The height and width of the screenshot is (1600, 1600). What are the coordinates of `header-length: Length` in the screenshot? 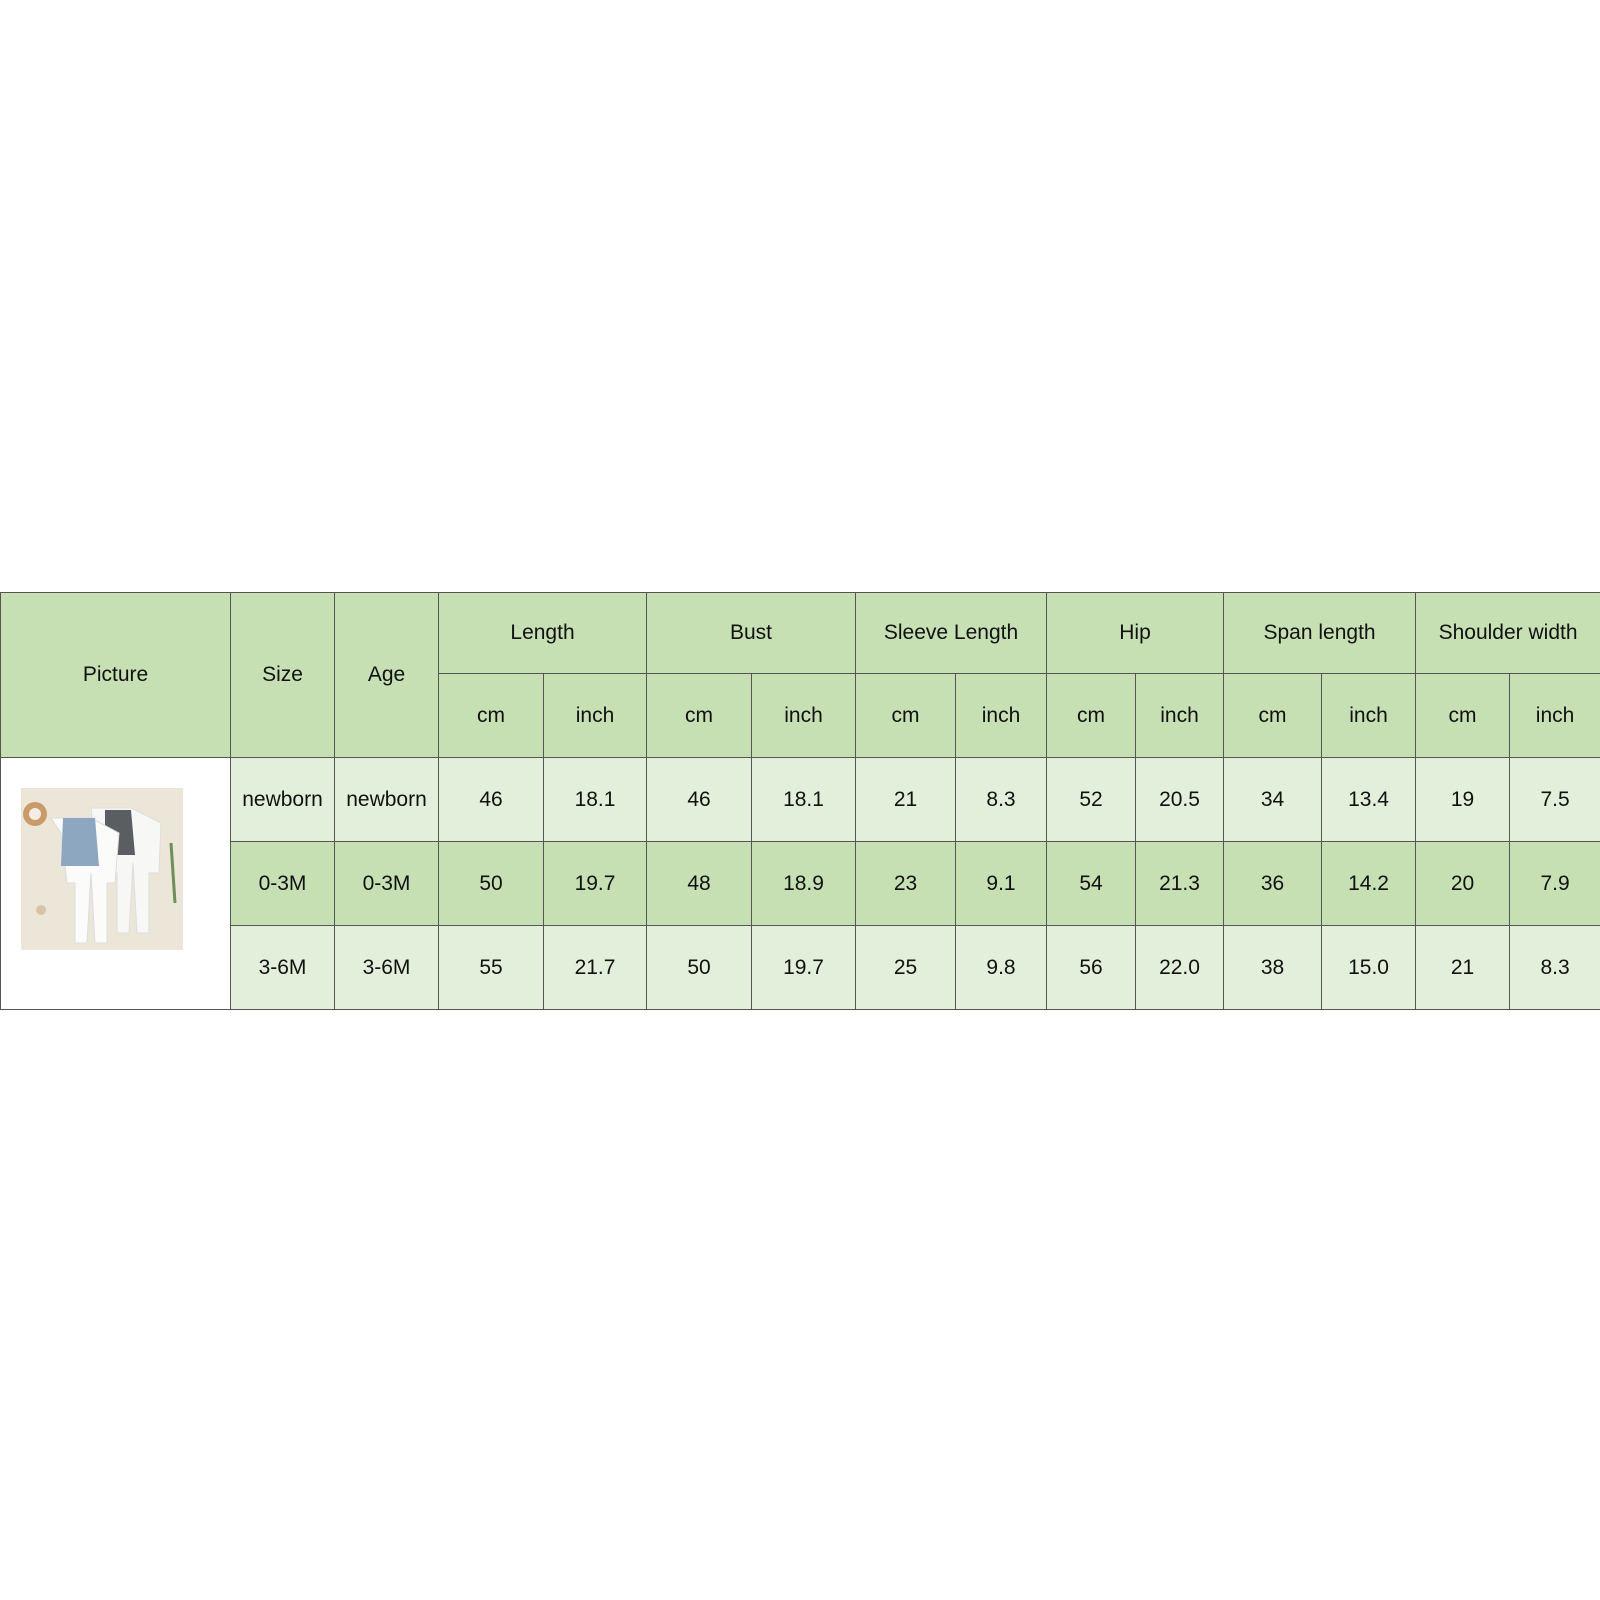 It's located at (542, 633).